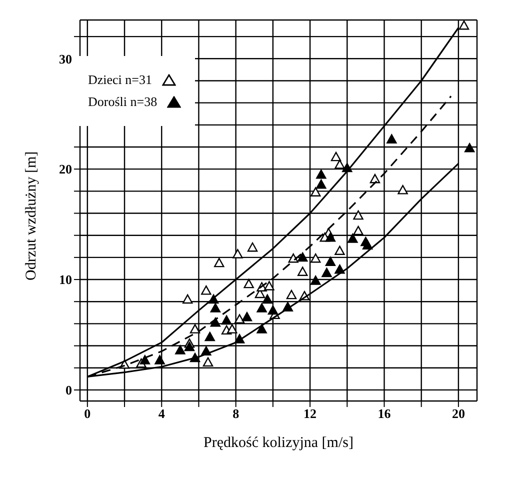 The height and width of the screenshot is (479, 519). I want to click on x-tick-label: 4, so click(162, 414).